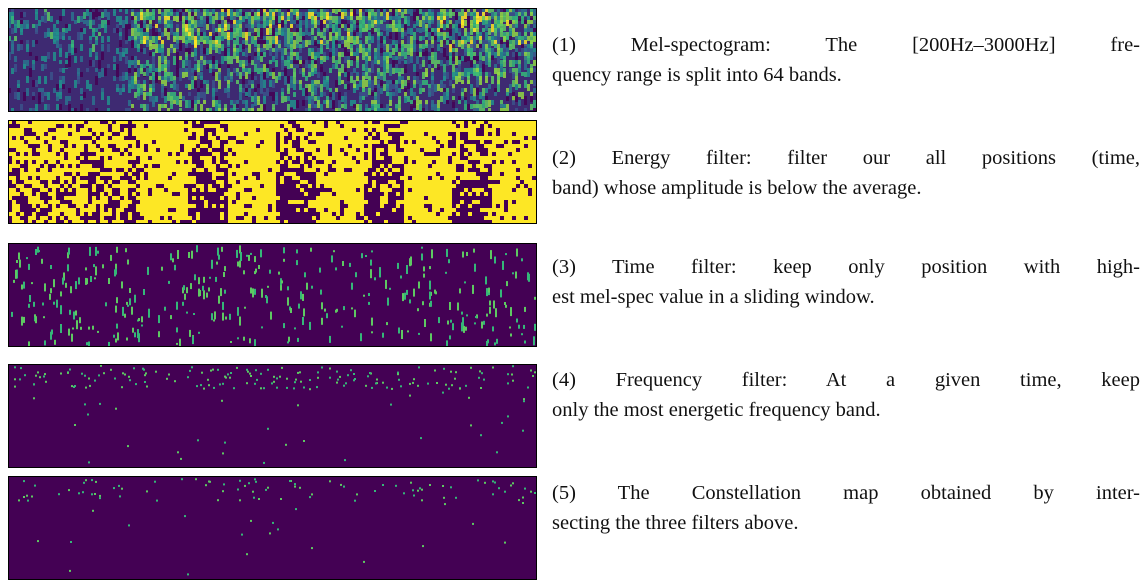 Image resolution: width=1146 pixels, height=586 pixels. What do you see at coordinates (272, 416) in the screenshot?
I see `frequency-filter-map` at bounding box center [272, 416].